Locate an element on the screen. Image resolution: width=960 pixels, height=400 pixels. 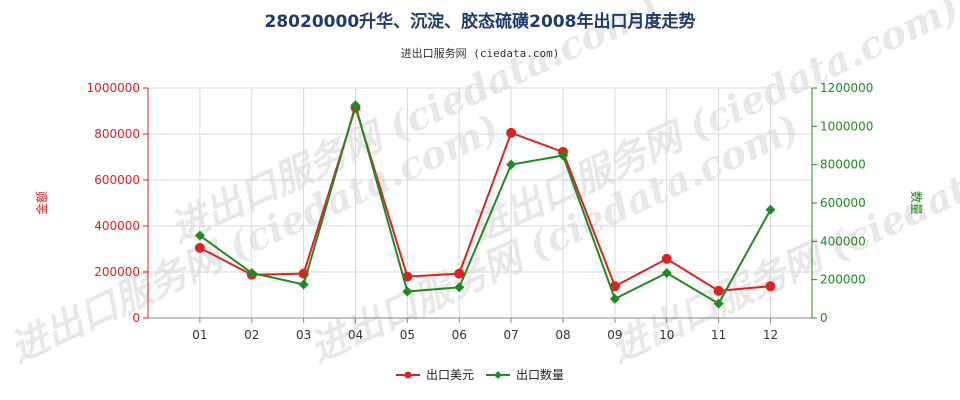
right-tick-label: 400000 is located at coordinates (843, 241).